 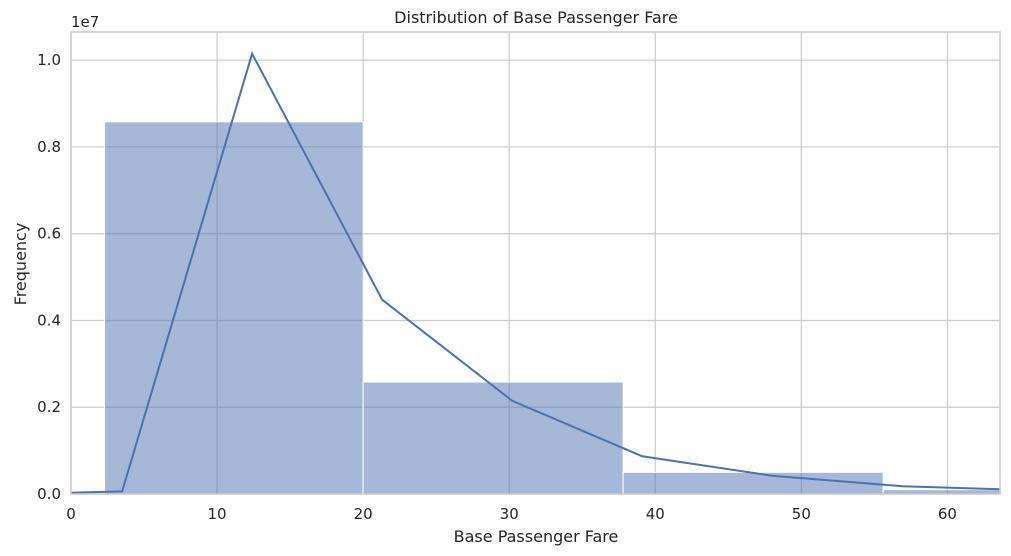 What do you see at coordinates (49, 320) in the screenshot?
I see `y-tick-label: 0.4` at bounding box center [49, 320].